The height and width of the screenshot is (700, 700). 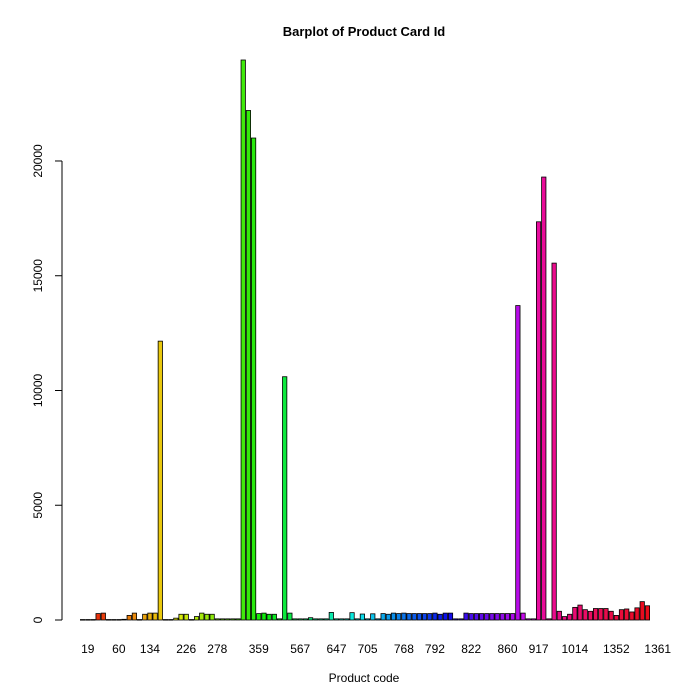 What do you see at coordinates (186, 649) in the screenshot?
I see `x-tick-label: 226` at bounding box center [186, 649].